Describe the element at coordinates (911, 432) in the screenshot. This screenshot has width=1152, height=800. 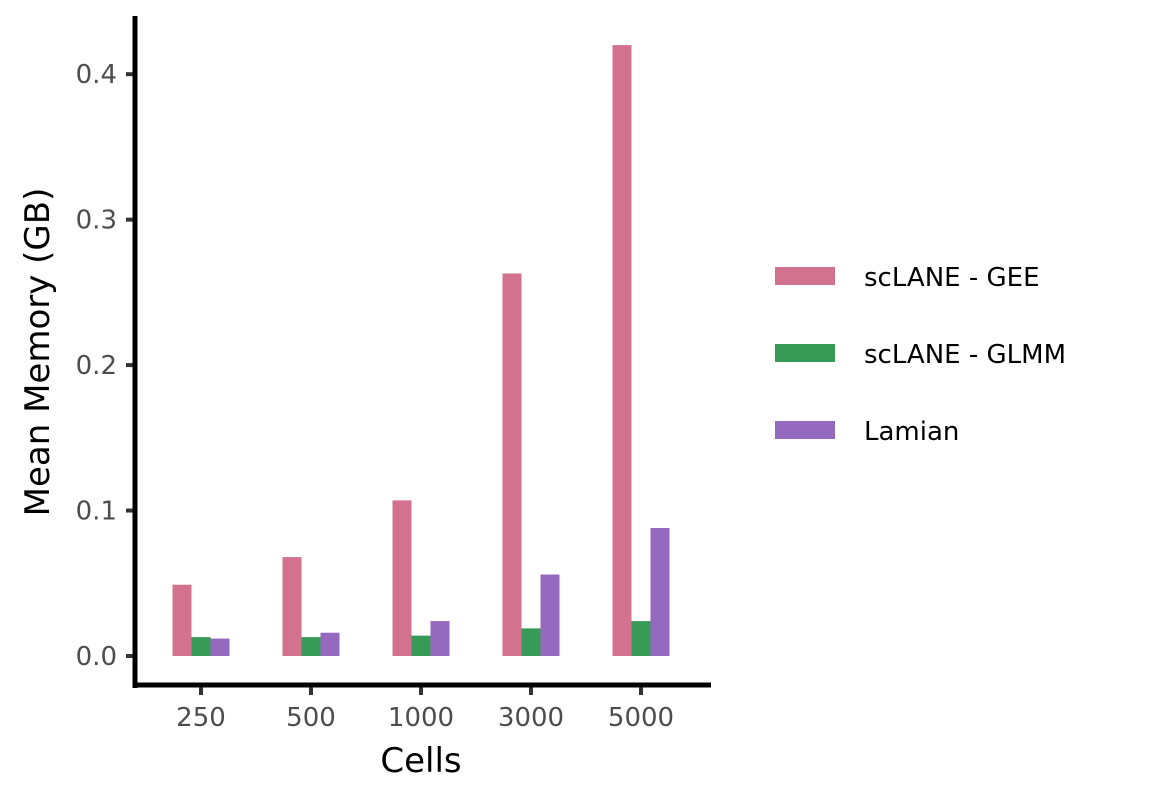
I see `legend-label: Lamian` at that location.